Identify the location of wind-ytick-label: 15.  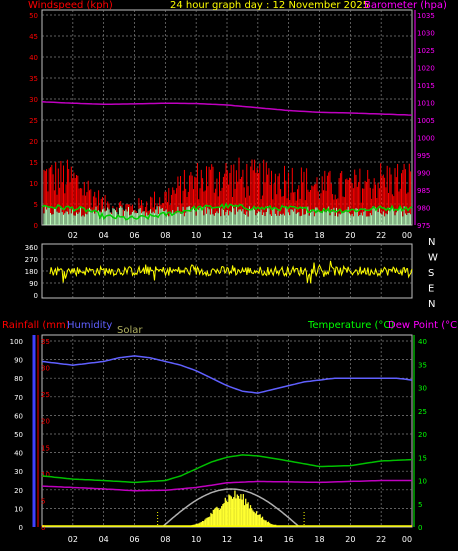
(33, 163).